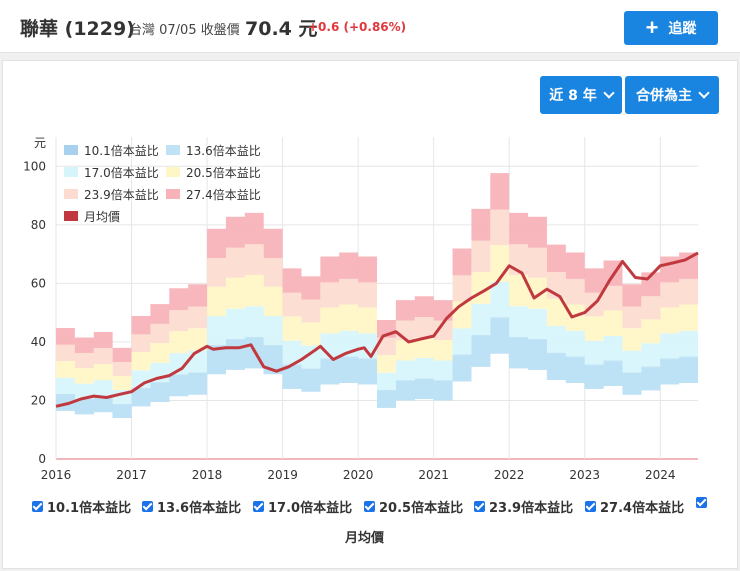  What do you see at coordinates (40, 143) in the screenshot?
I see `y-axis-unit: 元` at bounding box center [40, 143].